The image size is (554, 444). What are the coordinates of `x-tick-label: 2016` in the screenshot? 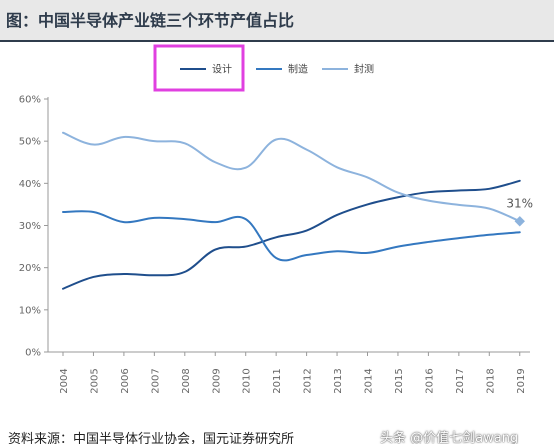 It's located at (429, 380).